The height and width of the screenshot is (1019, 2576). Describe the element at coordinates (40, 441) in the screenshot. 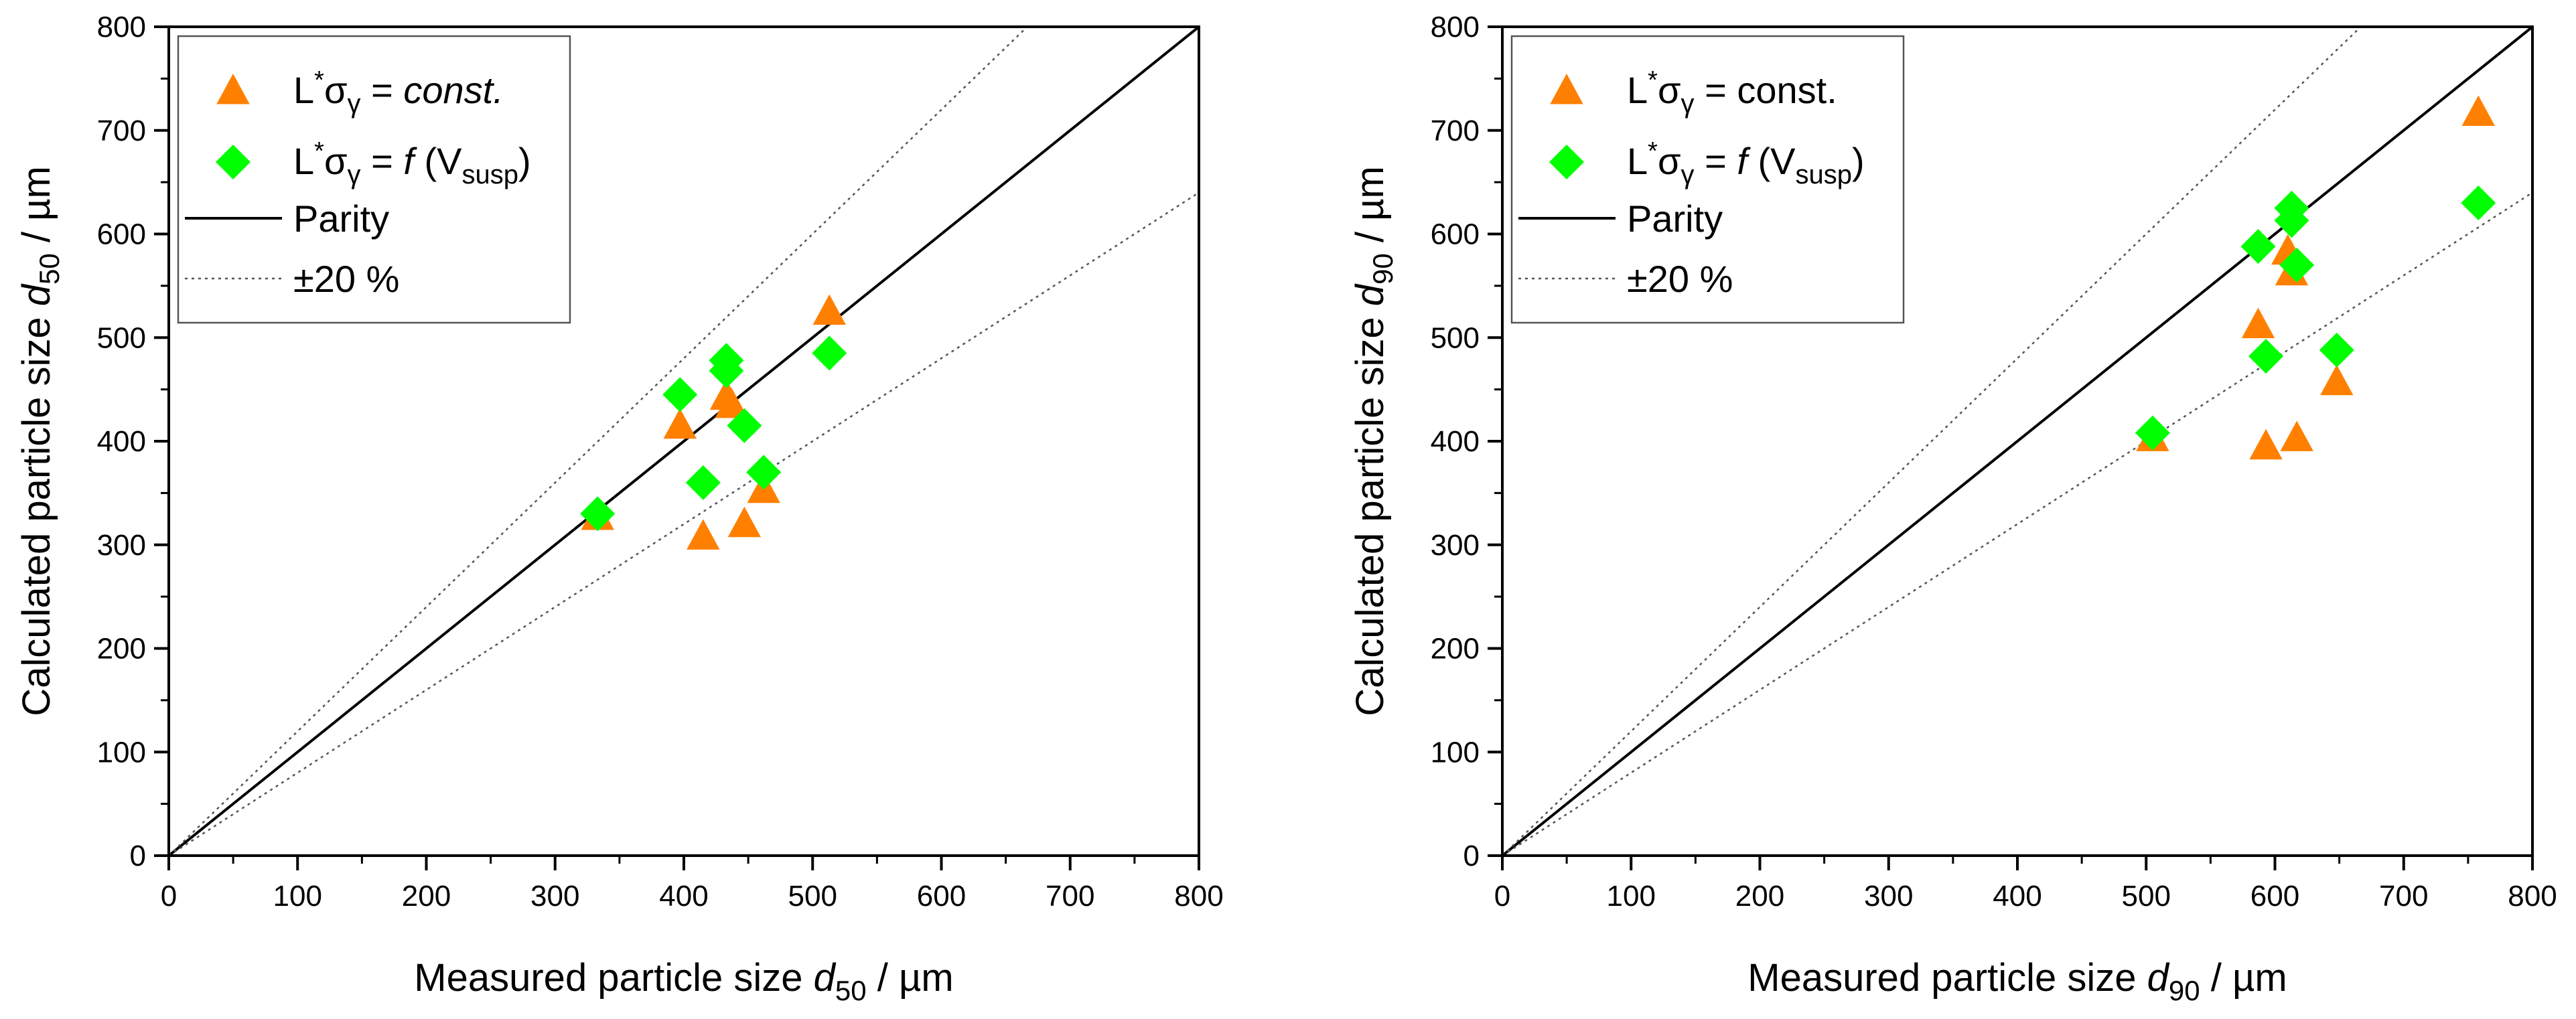

I see `y-axis-title: Calculated particle size d50 / µm` at that location.